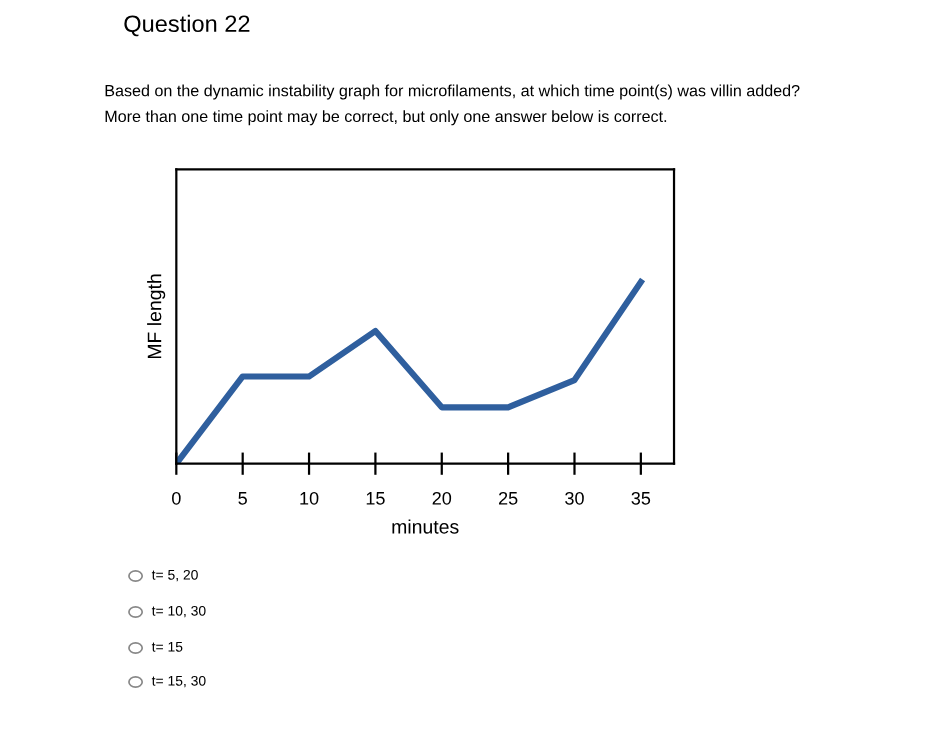 The height and width of the screenshot is (736, 948). Describe the element at coordinates (425, 526) in the screenshot. I see `x-axis-title: minutes` at that location.